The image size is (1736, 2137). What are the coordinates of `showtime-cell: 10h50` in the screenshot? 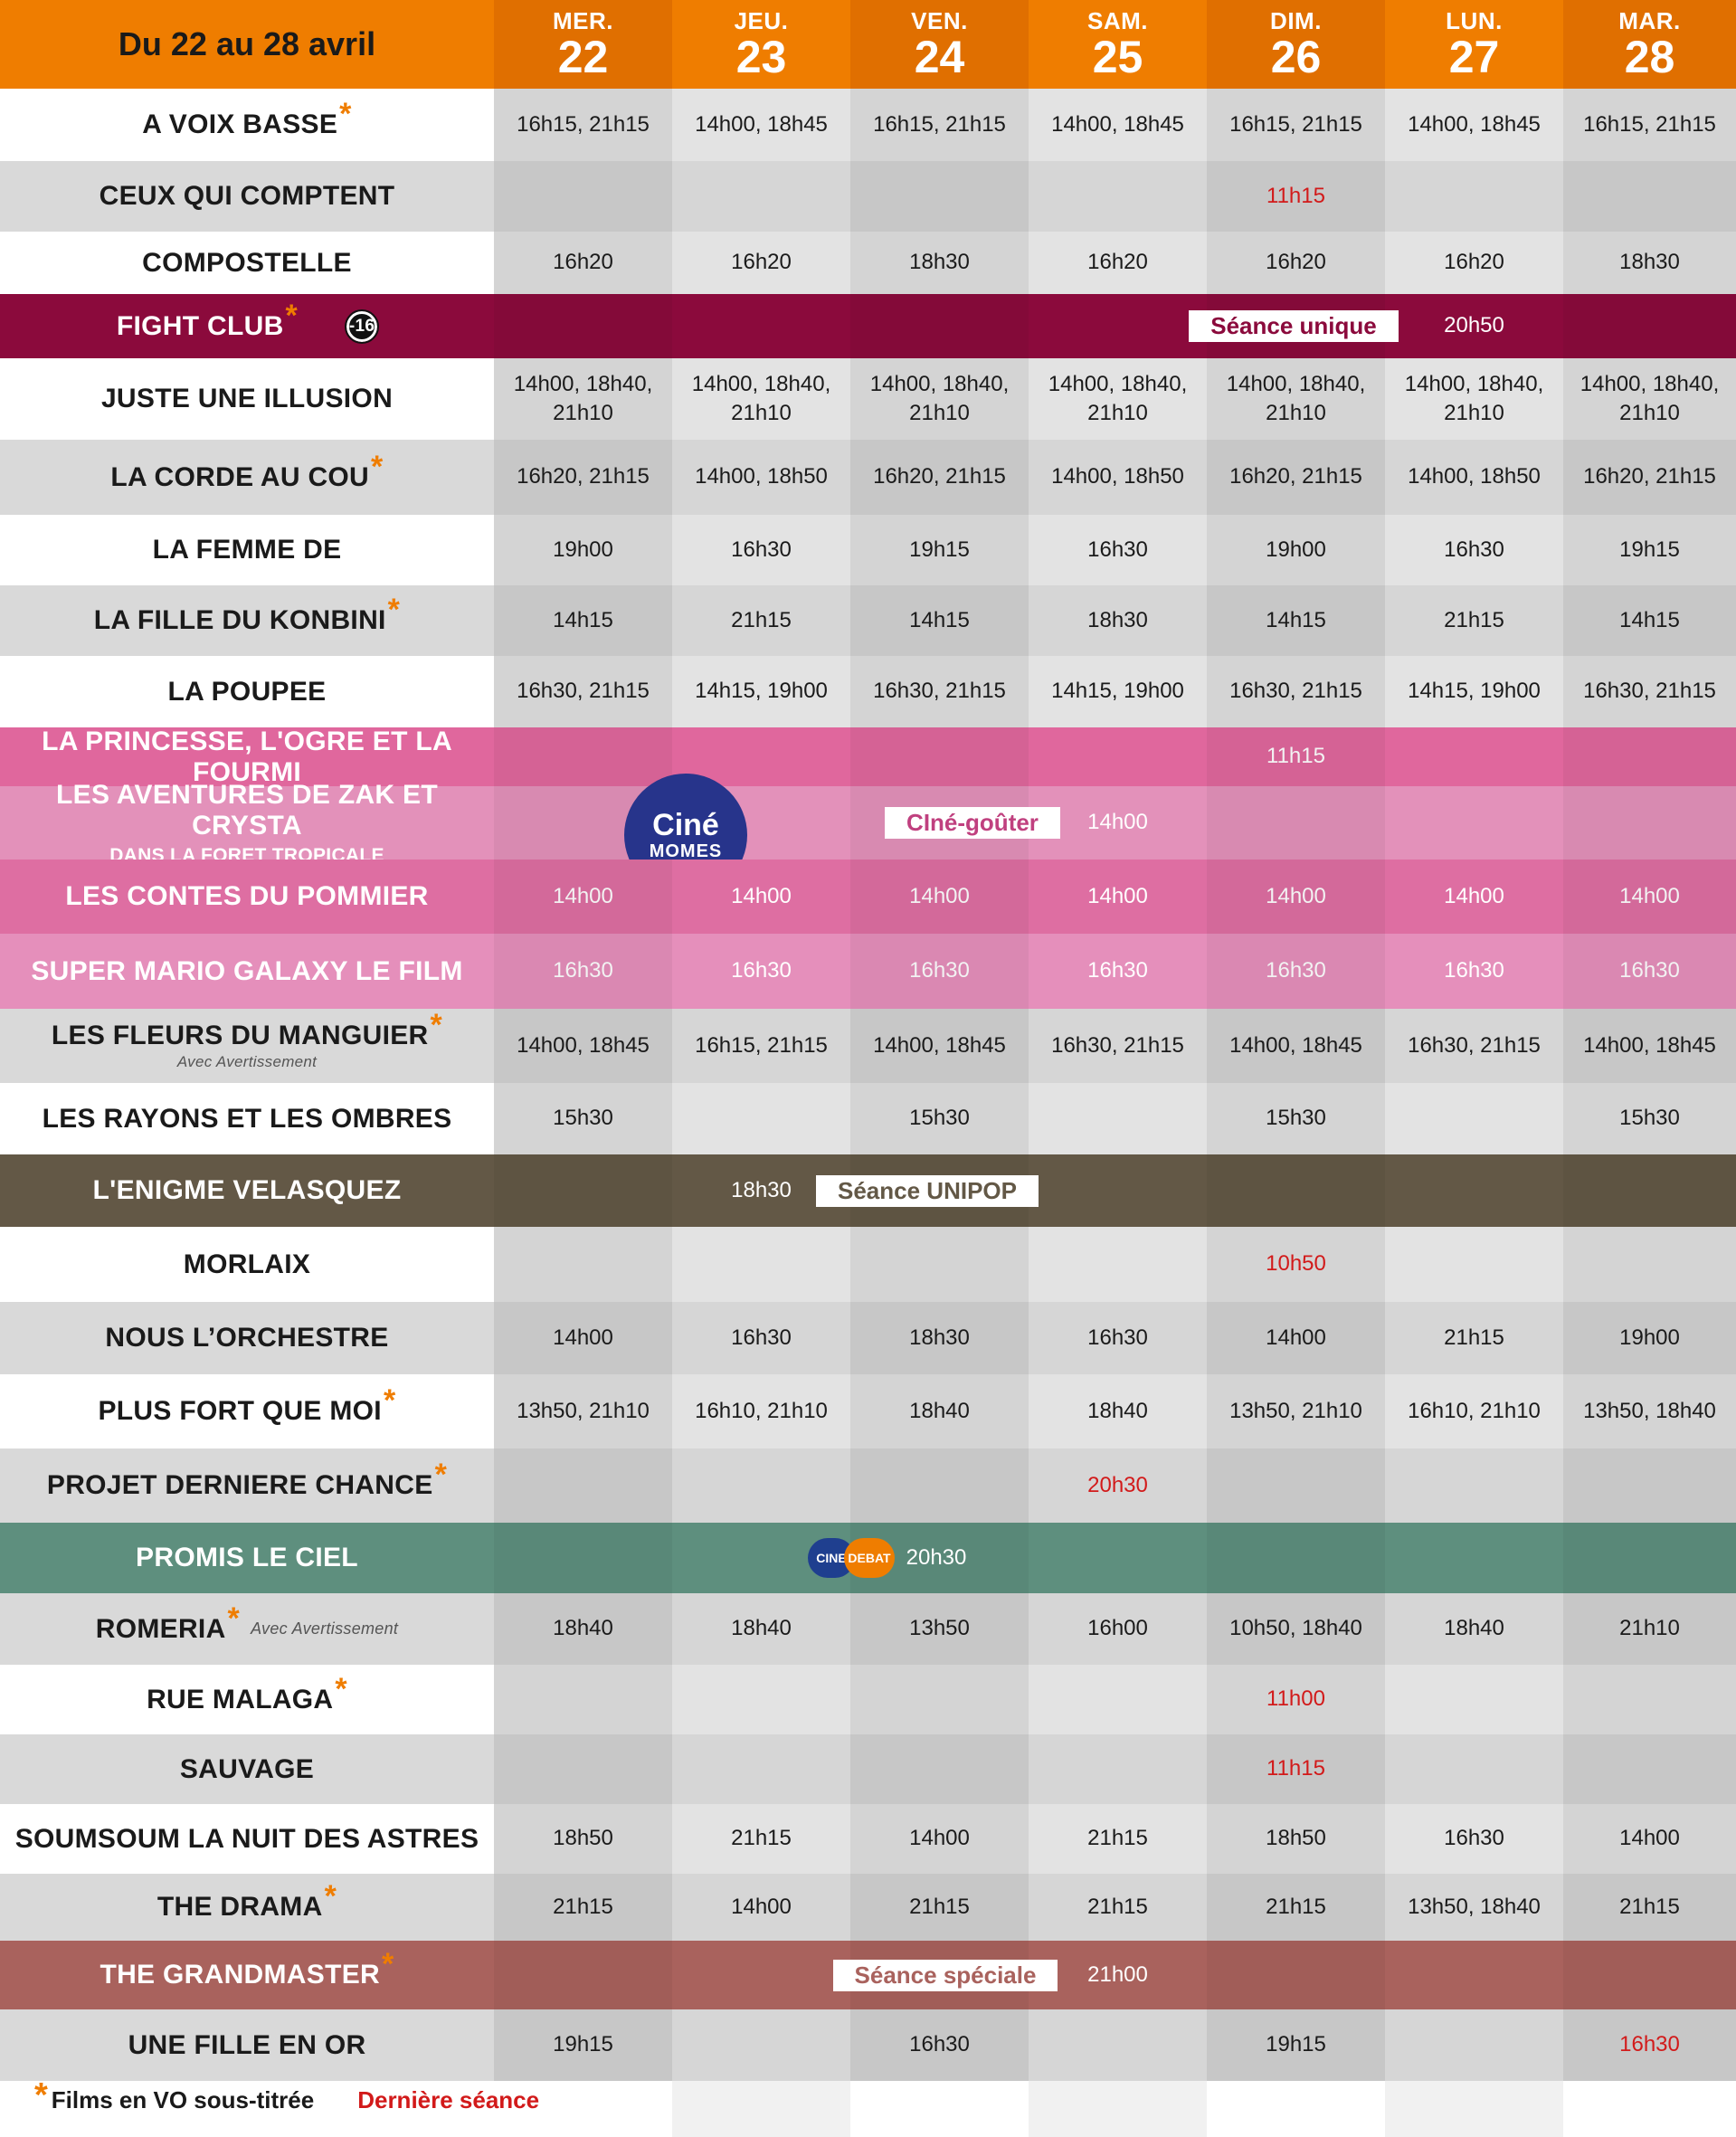 It's located at (1296, 1265).